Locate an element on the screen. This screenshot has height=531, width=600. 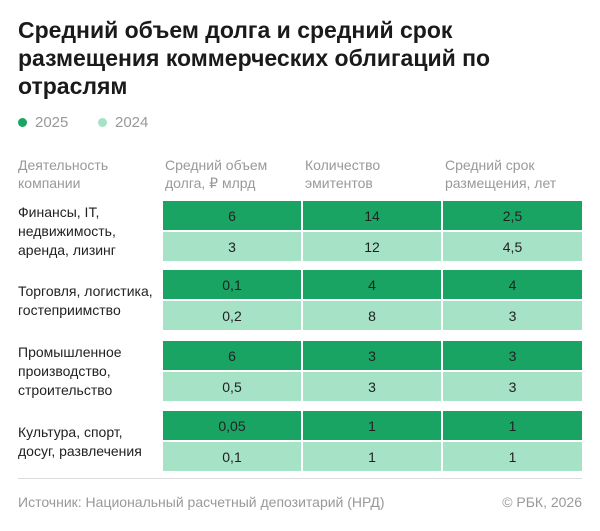
legend-item: 2025 is located at coordinates (43, 122).